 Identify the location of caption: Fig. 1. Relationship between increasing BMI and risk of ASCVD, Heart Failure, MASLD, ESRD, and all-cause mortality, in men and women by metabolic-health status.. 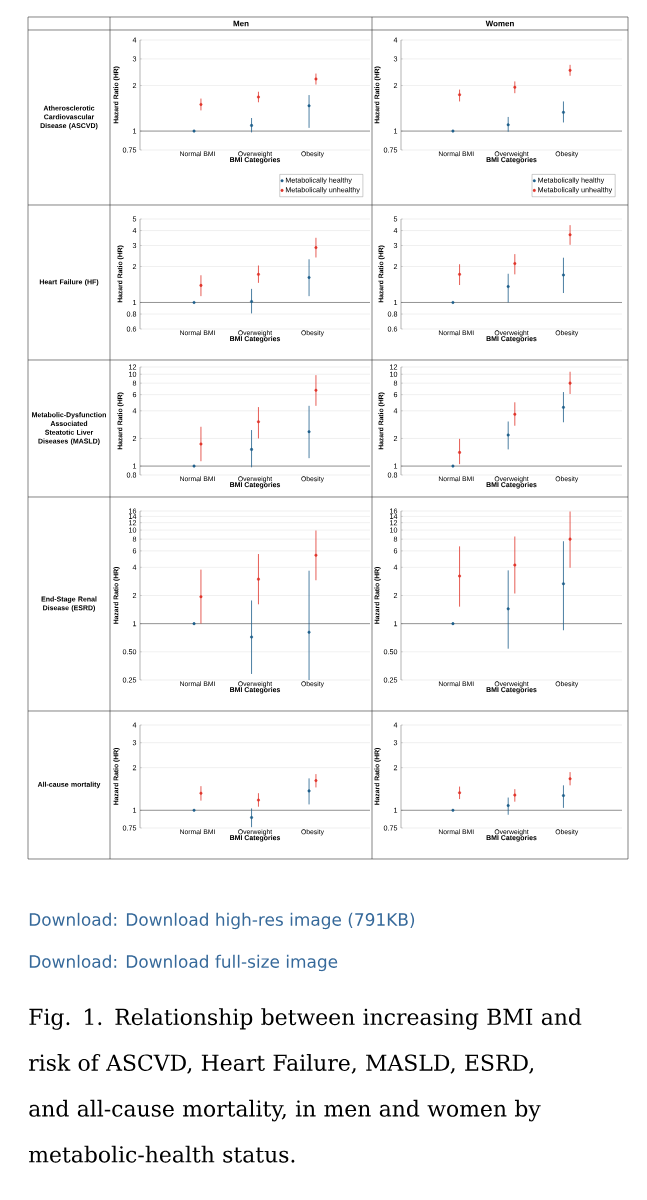
(305, 1085).